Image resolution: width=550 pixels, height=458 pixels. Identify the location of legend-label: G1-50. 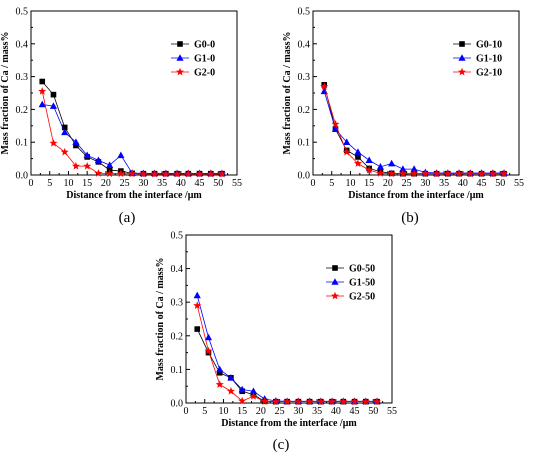
(362, 283).